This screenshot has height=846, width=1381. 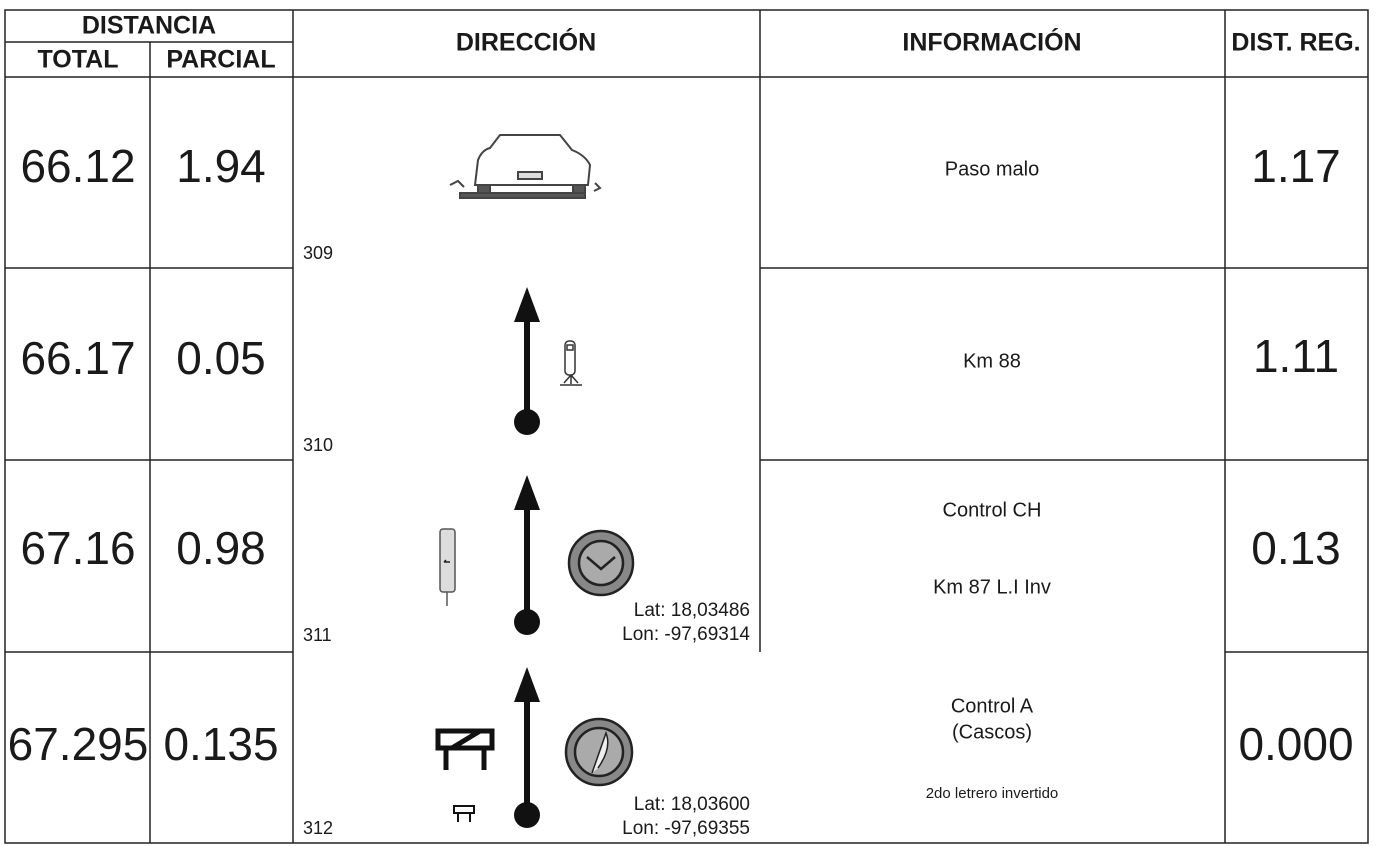 What do you see at coordinates (1296, 548) in the screenshot?
I see `dist-reg: 0.13` at bounding box center [1296, 548].